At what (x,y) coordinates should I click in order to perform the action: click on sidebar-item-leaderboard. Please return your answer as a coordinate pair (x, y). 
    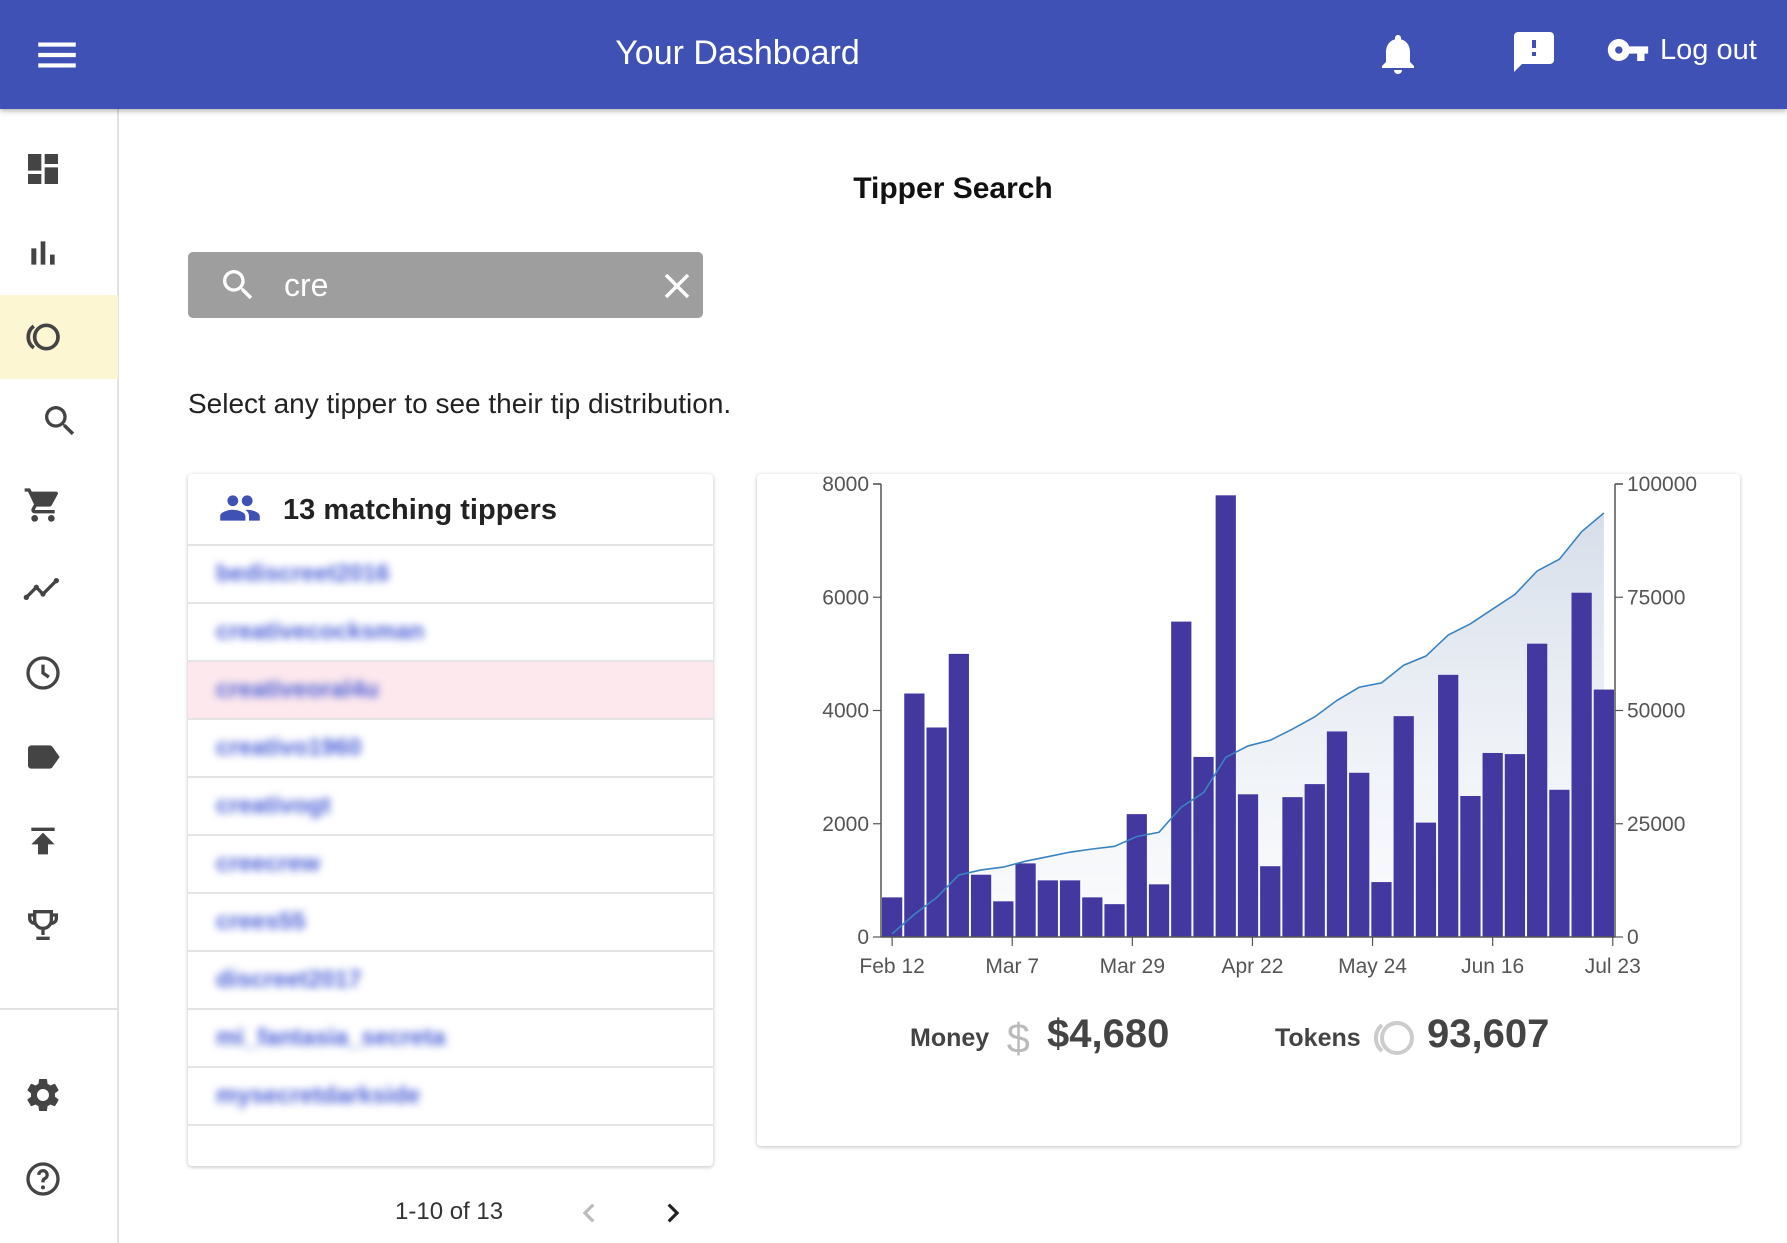
    Looking at the image, I should click on (59, 925).